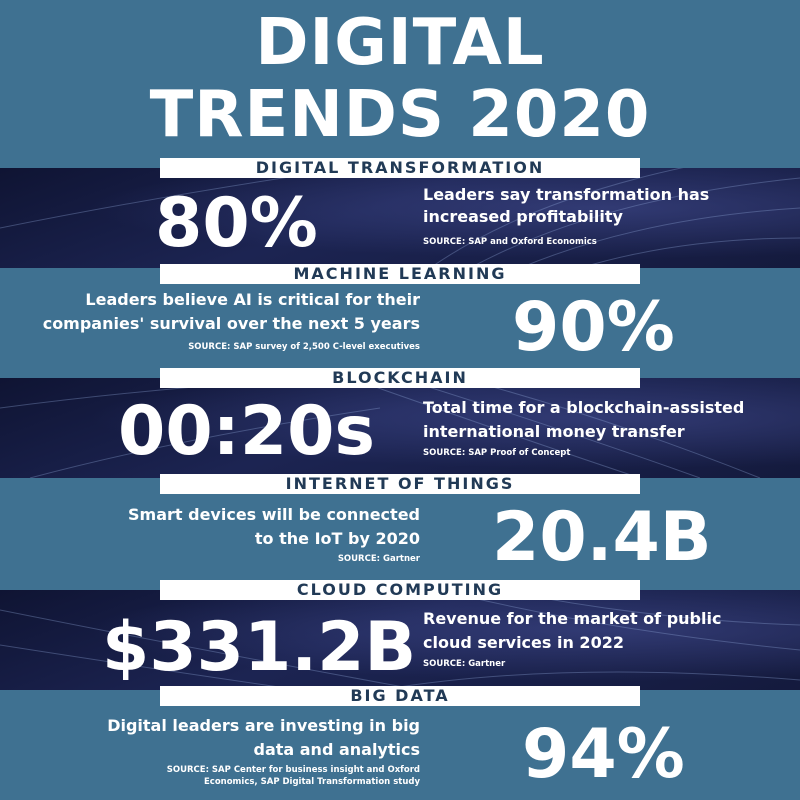 The height and width of the screenshot is (800, 800). Describe the element at coordinates (274, 514) in the screenshot. I see `desc-iot-line1: Smart devices will be connected` at that location.